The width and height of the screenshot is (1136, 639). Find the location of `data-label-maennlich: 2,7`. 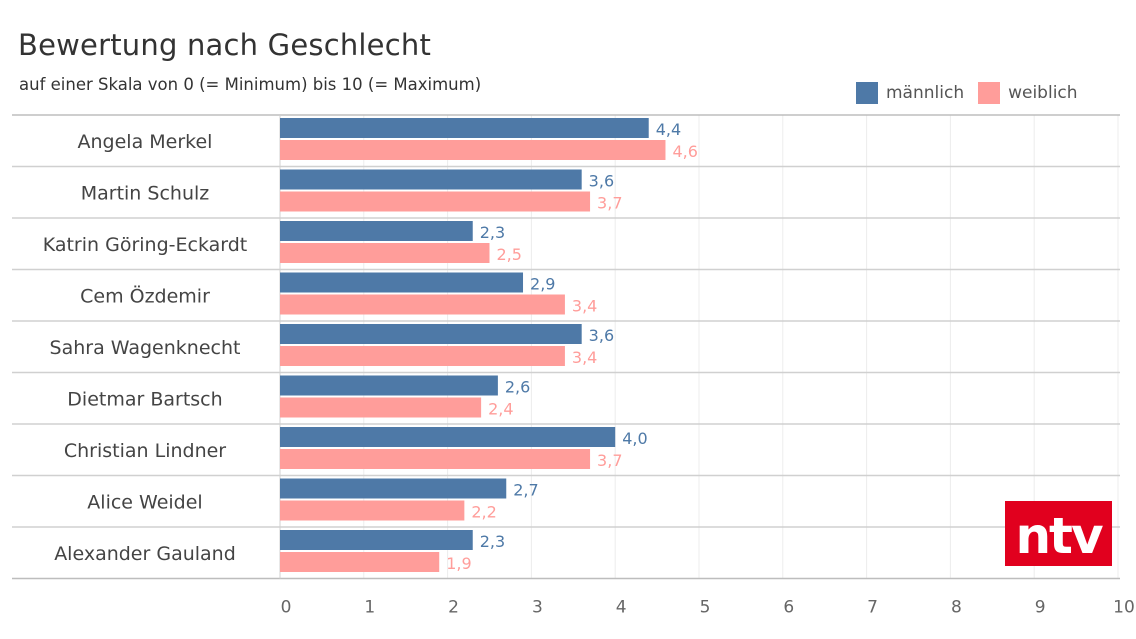

data-label-maennlich: 2,7 is located at coordinates (525, 490).